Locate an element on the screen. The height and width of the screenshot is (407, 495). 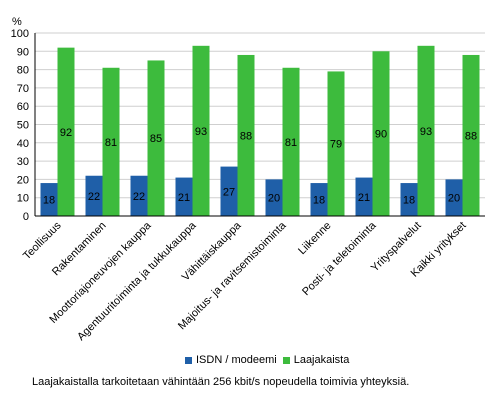
legend-item-broadband: Laajakaista is located at coordinates (316, 360).